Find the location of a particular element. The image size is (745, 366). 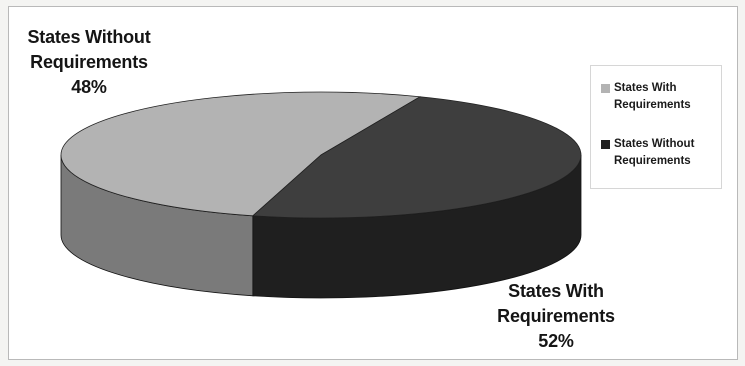

legend-entry-states-without-requirements: States Without Requirements is located at coordinates (647, 153).